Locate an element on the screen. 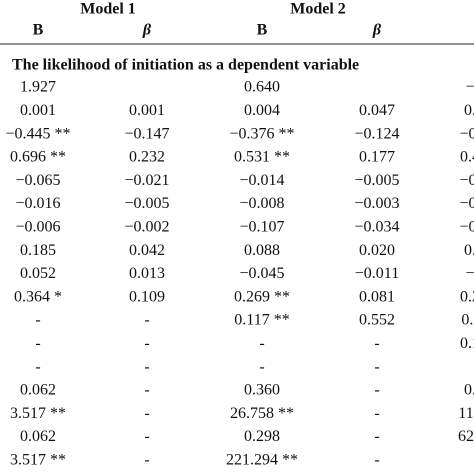 The image size is (474, 474). table-cell: 0.052 is located at coordinates (38, 273).